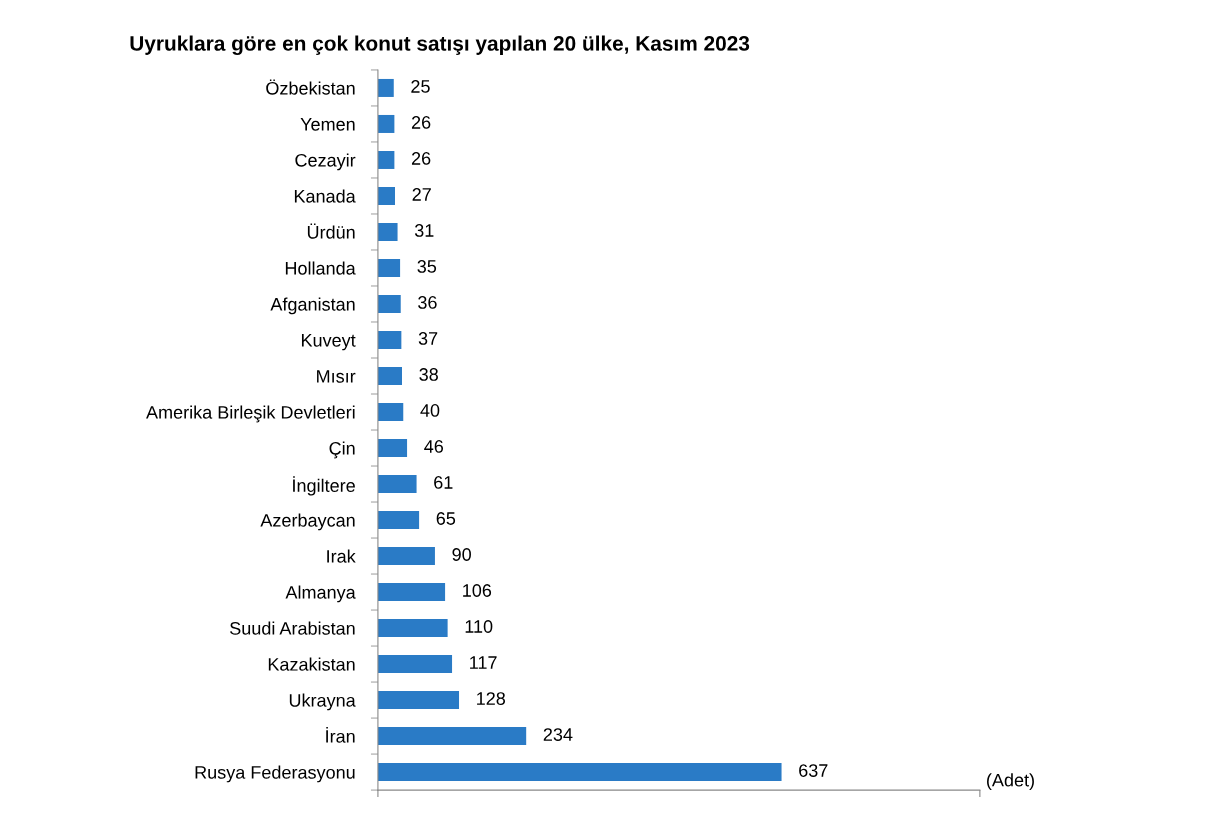 The image size is (1231, 823). What do you see at coordinates (420, 86) in the screenshot?
I see `data-label: 25` at bounding box center [420, 86].